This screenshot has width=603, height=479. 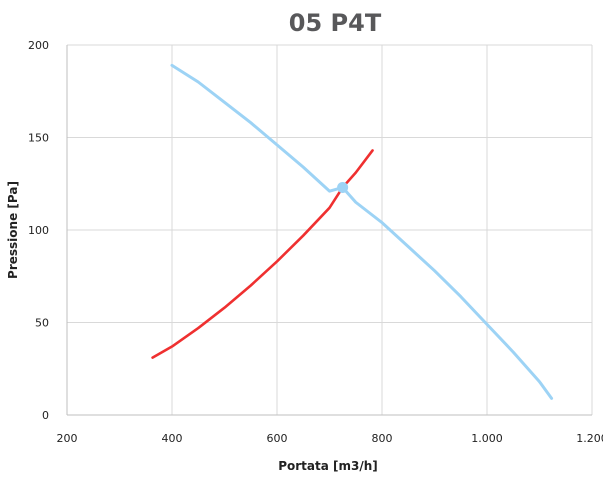 I want to click on x-tick-label: 800, so click(x=382, y=438).